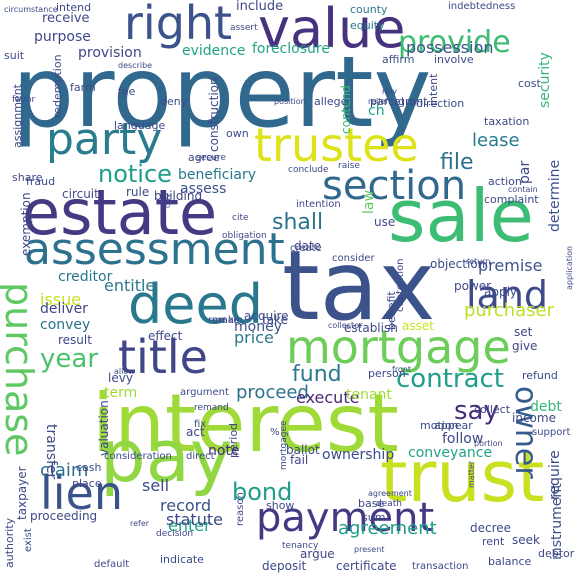 This screenshot has height=576, width=576. I want to click on word-person: person, so click(387, 373).